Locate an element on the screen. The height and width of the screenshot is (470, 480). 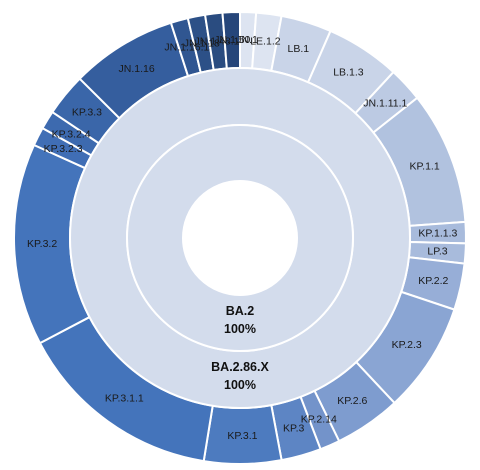
inner-ring-name: BA.2 is located at coordinates (240, 311).